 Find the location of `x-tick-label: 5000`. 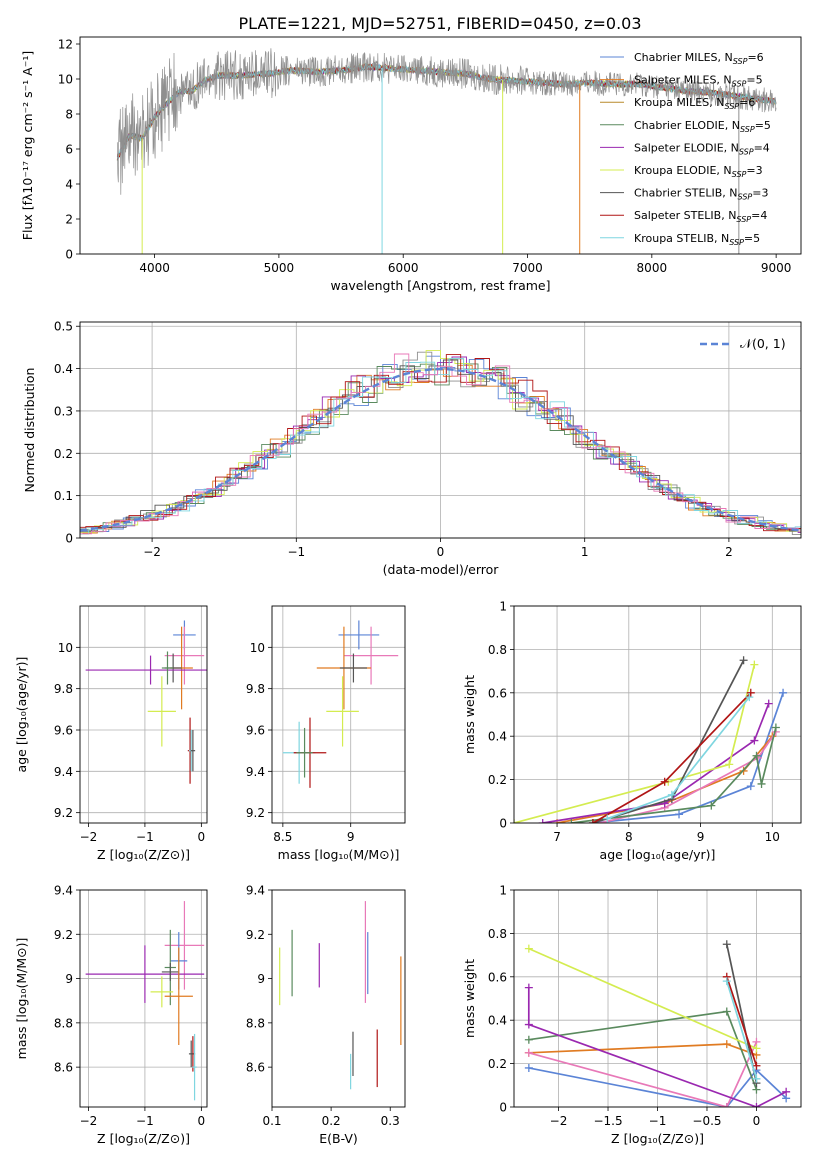

x-tick-label: 5000 is located at coordinates (279, 268).